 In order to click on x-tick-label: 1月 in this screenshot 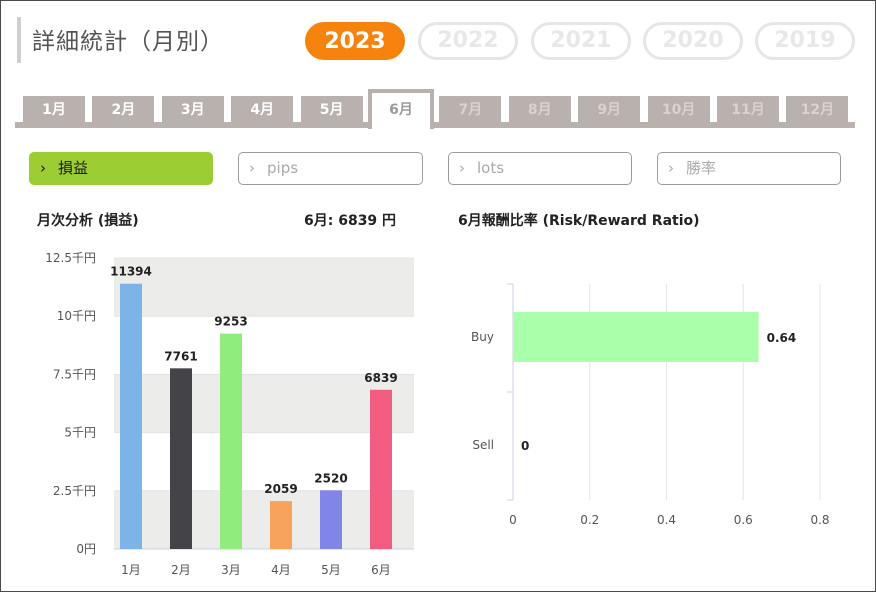, I will do `click(131, 570)`.